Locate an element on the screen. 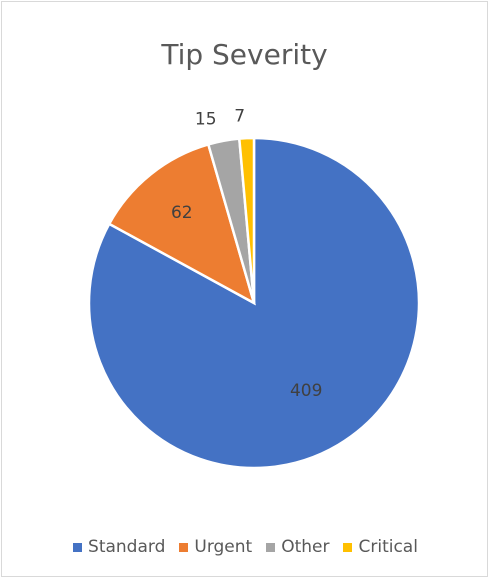 This screenshot has height=580, width=491. legend-item-standard: Standard is located at coordinates (119, 547).